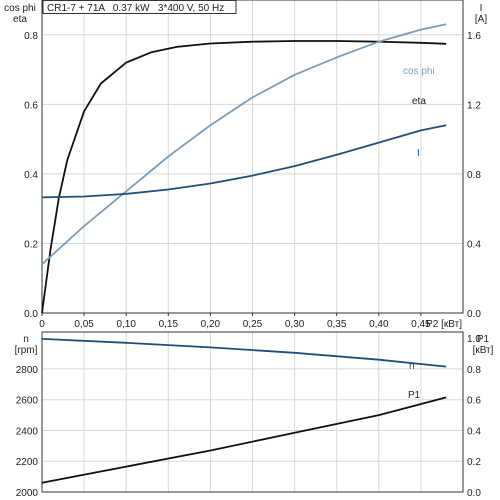 This screenshot has width=500, height=500. What do you see at coordinates (474, 416) in the screenshot?
I see `bottom-right-axis-ticks: 0.0 0.2 0.4 0.6 0.8 1.0` at bounding box center [474, 416].